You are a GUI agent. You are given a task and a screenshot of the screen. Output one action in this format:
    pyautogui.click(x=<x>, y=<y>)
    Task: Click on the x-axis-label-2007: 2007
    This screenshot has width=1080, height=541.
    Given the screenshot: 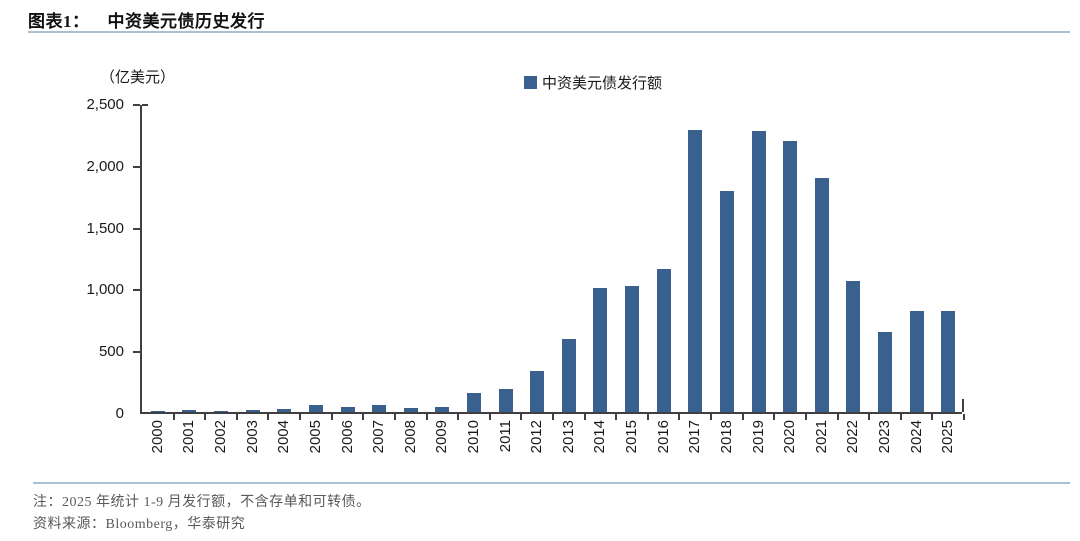 What is the action you would take?
    pyautogui.click(x=379, y=437)
    